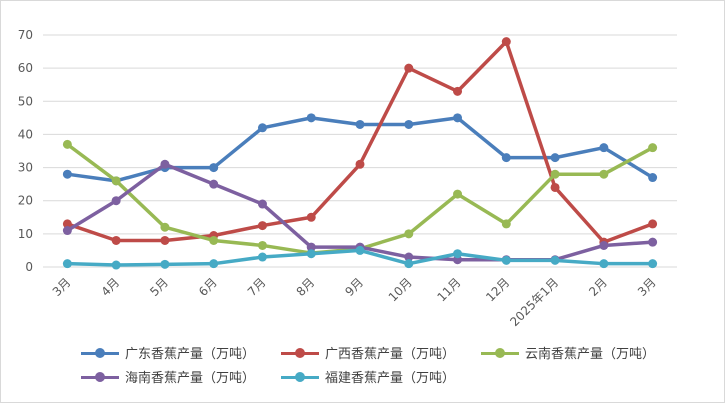 This screenshot has height=403, width=725. I want to click on legend-item-0: 广东香蕉产量（万吨）, so click(168, 352).